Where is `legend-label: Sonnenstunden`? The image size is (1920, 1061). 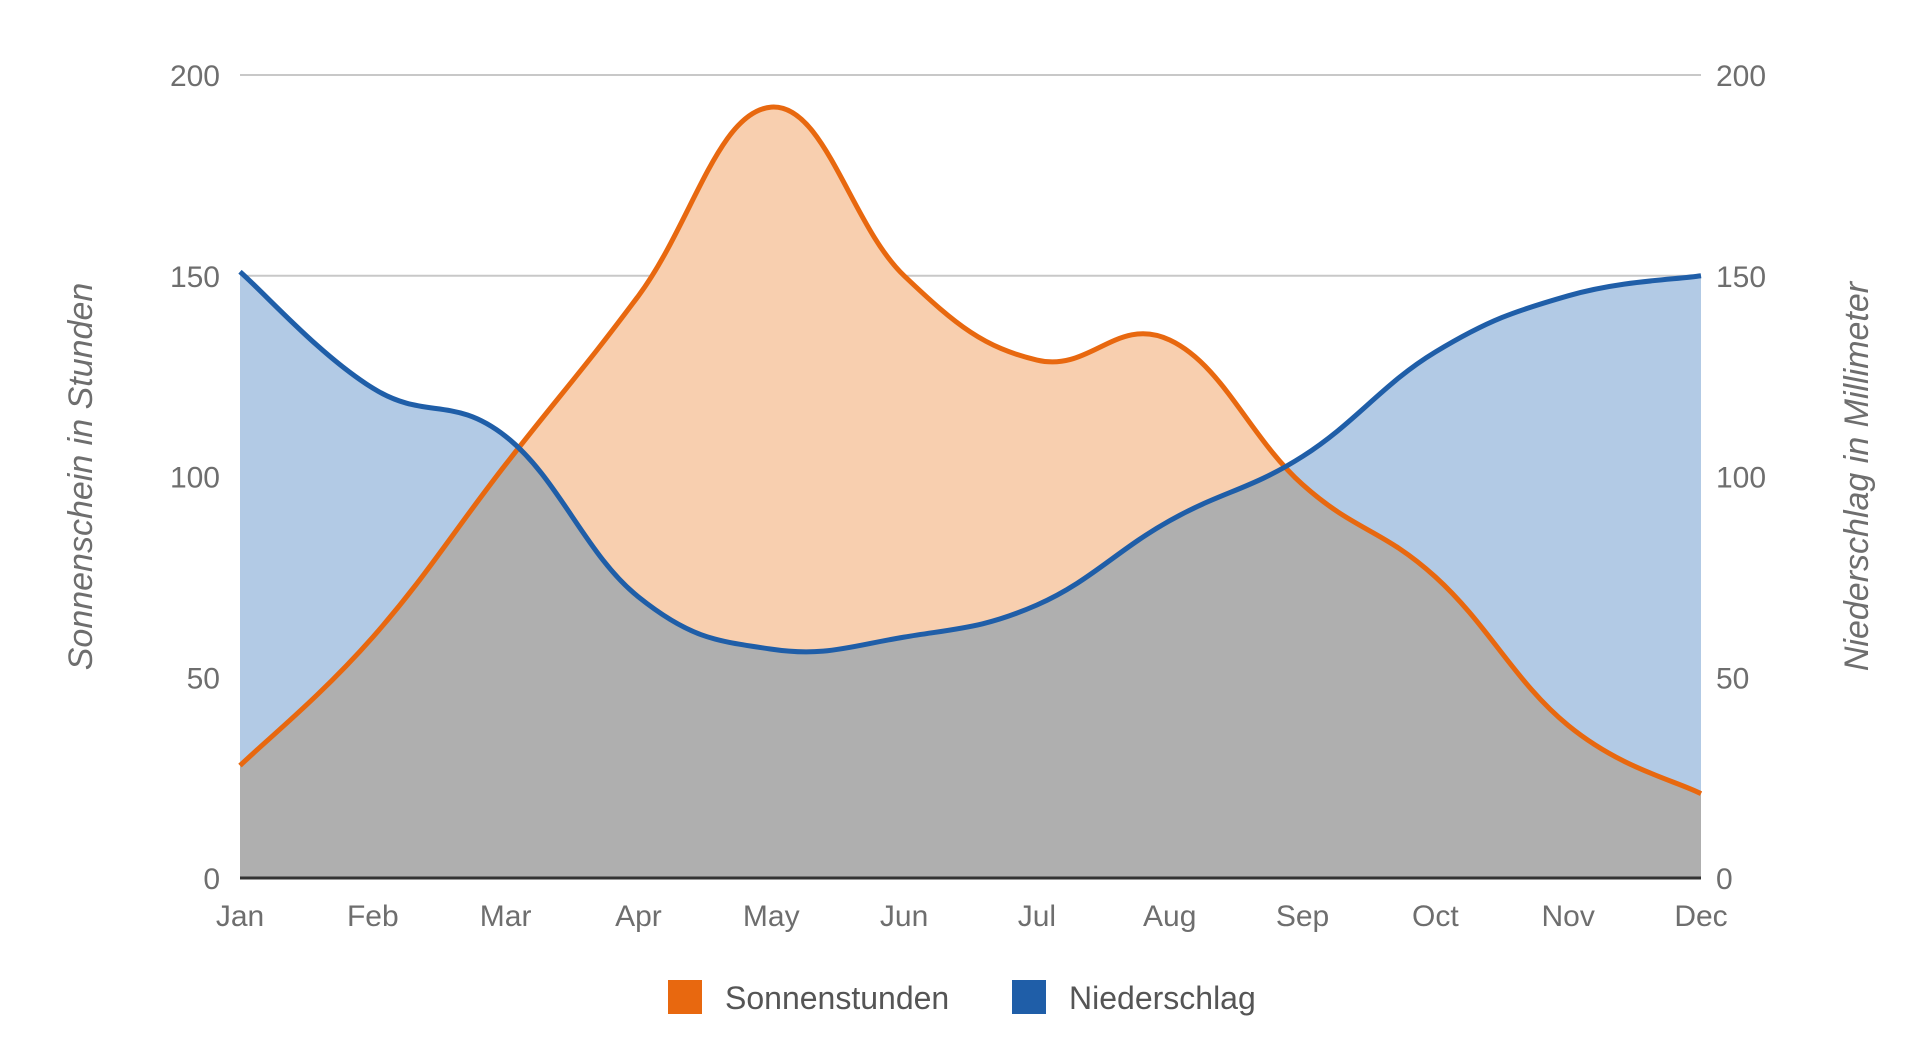 legend-label: Sonnenstunden is located at coordinates (837, 998).